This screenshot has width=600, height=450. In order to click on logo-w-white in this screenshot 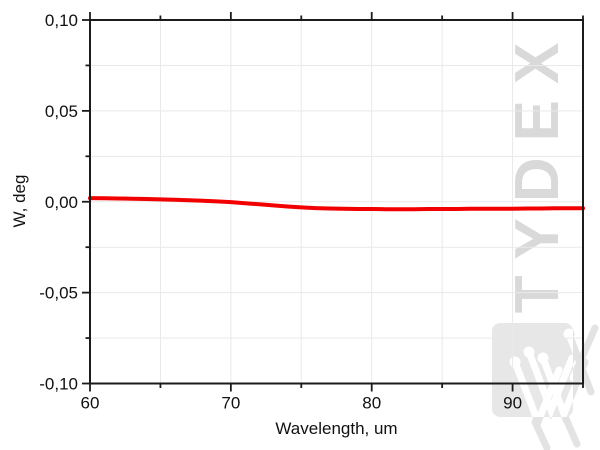, I will do `click(541, 370)`.